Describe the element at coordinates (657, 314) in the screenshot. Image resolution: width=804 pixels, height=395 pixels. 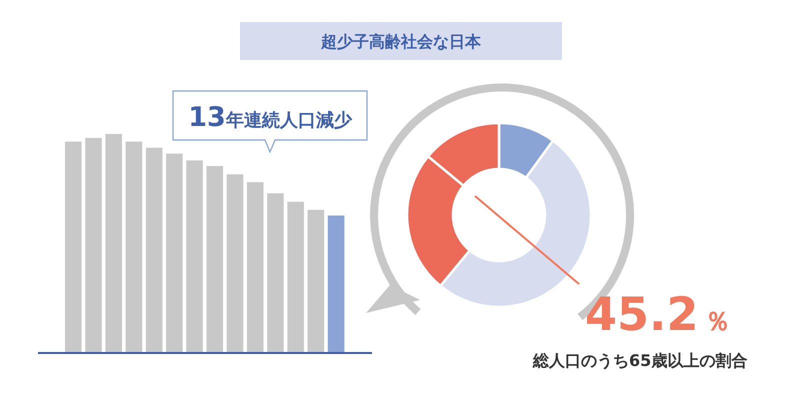
I see `text: 45.2％` at that location.